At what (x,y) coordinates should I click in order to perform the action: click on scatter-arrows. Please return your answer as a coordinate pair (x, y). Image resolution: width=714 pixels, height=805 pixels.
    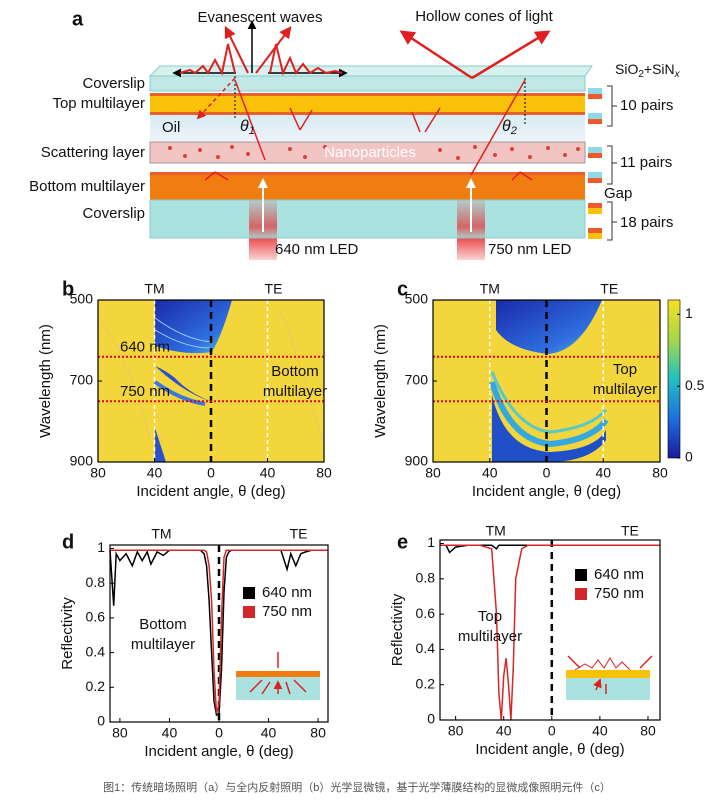
    Looking at the image, I should click on (368, 144).